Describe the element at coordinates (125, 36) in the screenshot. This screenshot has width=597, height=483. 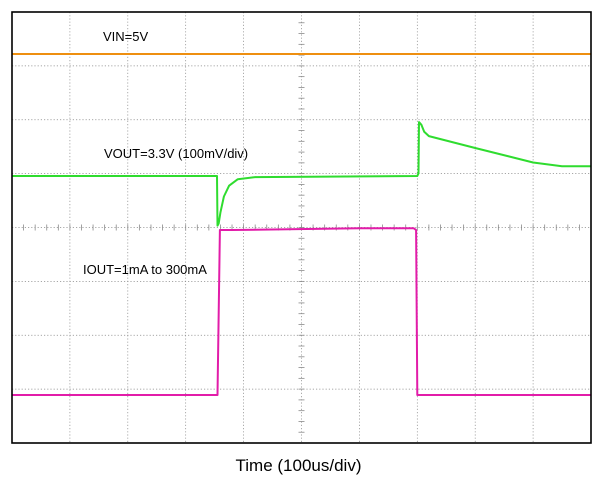
I see `vin-label: VIN=5V` at that location.